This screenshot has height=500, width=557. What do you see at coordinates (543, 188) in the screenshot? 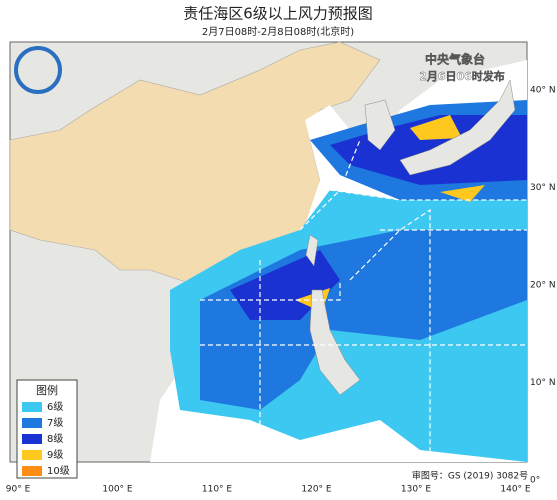
I see `lat-label: 30° N` at bounding box center [543, 188].